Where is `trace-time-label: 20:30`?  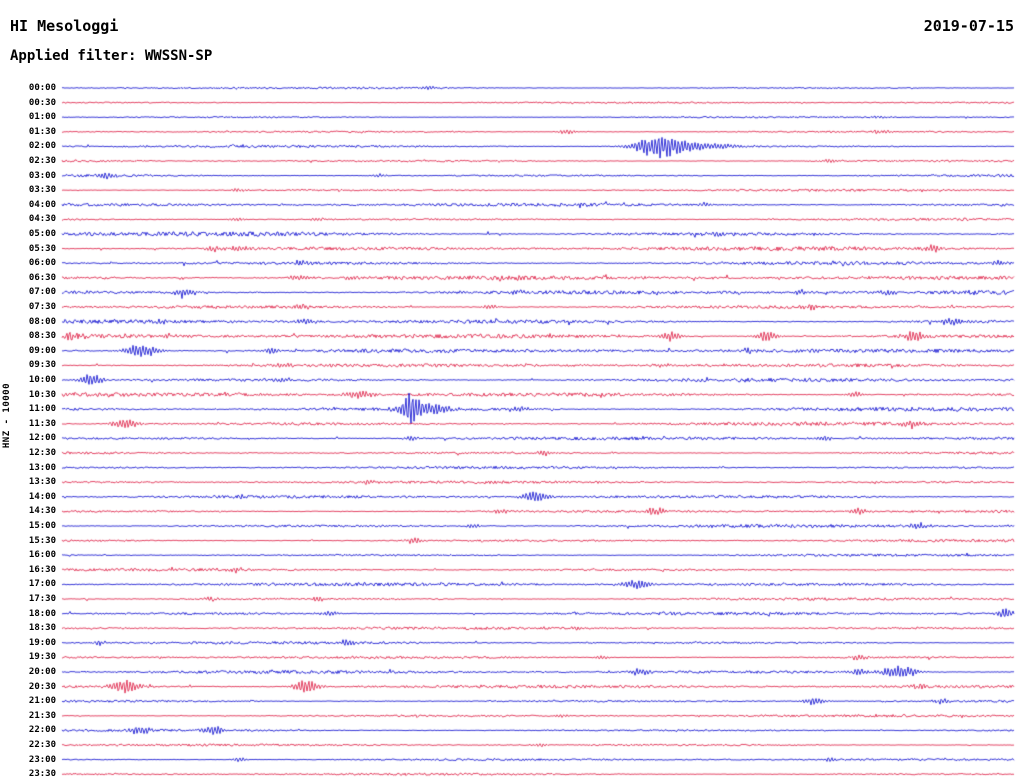
trace-time-label: 20:30 is located at coordinates (42, 686).